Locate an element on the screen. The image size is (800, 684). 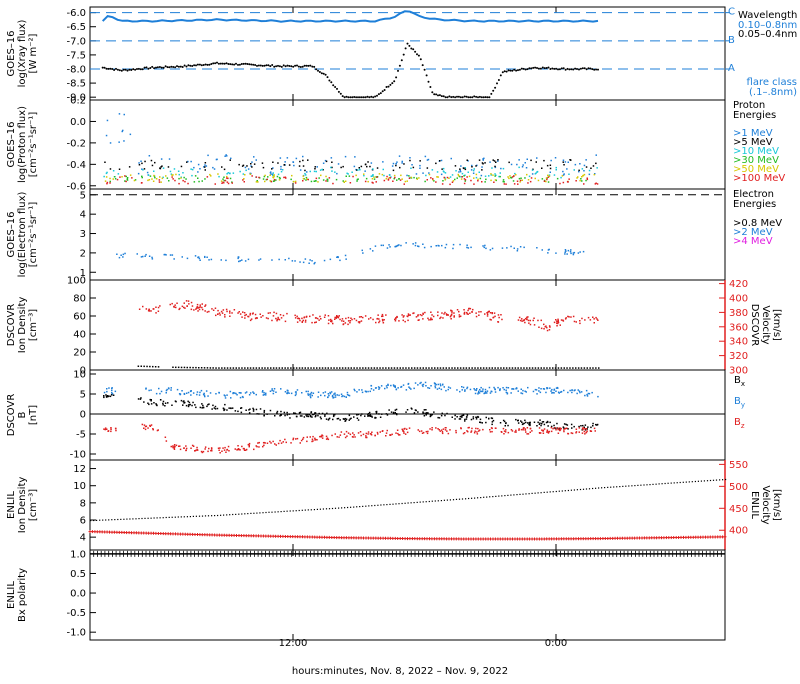
y-axis-label-line: [W m⁻²] is located at coordinates (33, 53).